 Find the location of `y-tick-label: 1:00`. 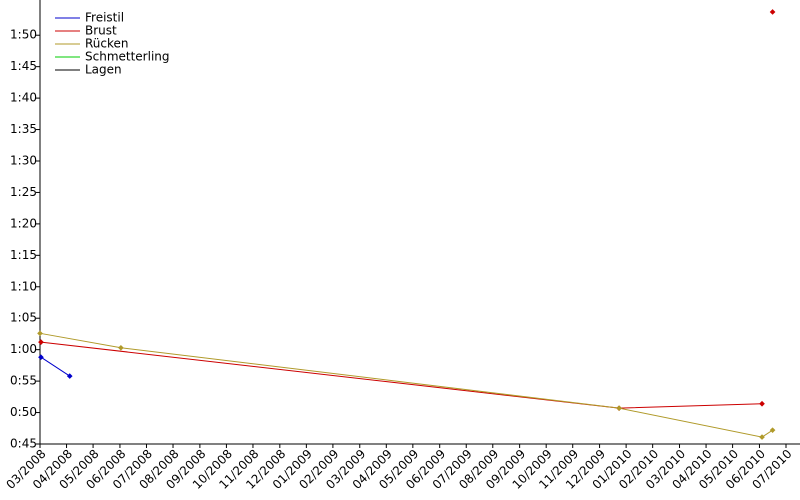

y-tick-label: 1:00 is located at coordinates (23, 349).